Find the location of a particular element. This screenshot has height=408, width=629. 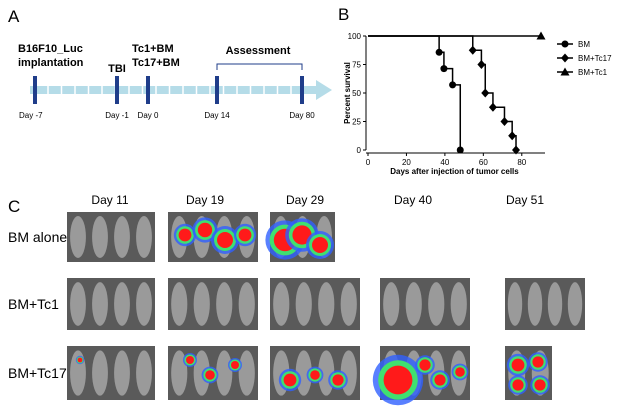

day-label: Day 19 is located at coordinates (205, 200).